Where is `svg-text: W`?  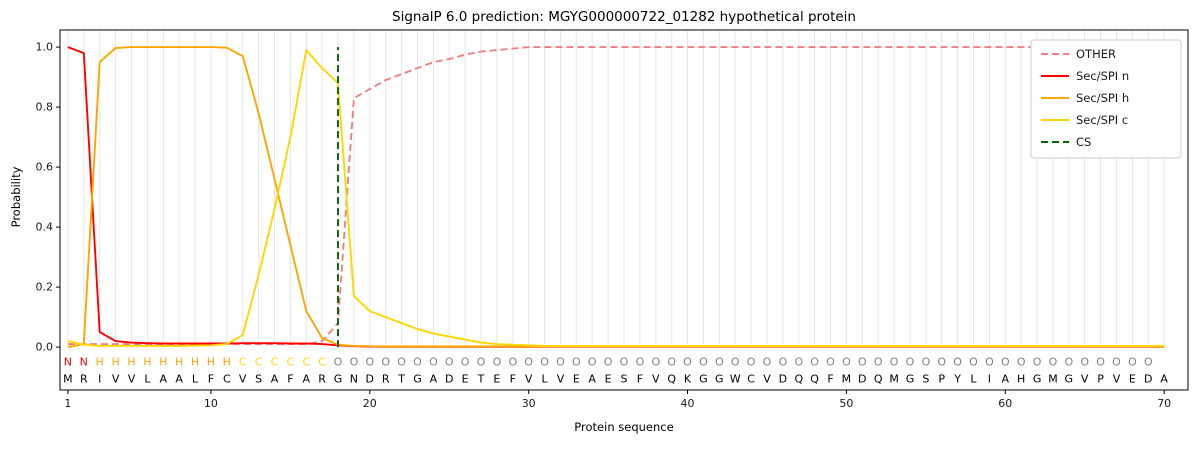 svg-text: W is located at coordinates (735, 379).